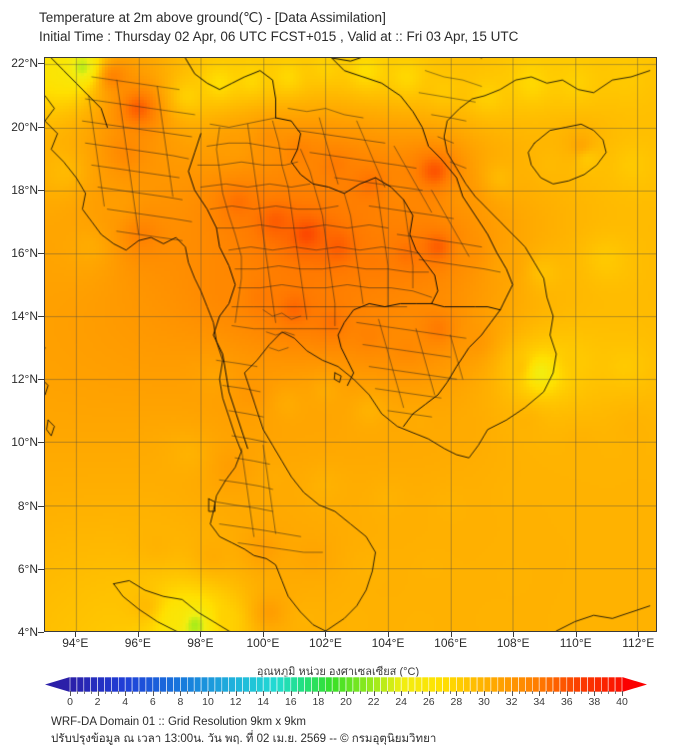 The height and width of the screenshot is (756, 676). Describe the element at coordinates (137, 643) in the screenshot. I see `xtick-label: 96°E` at that location.